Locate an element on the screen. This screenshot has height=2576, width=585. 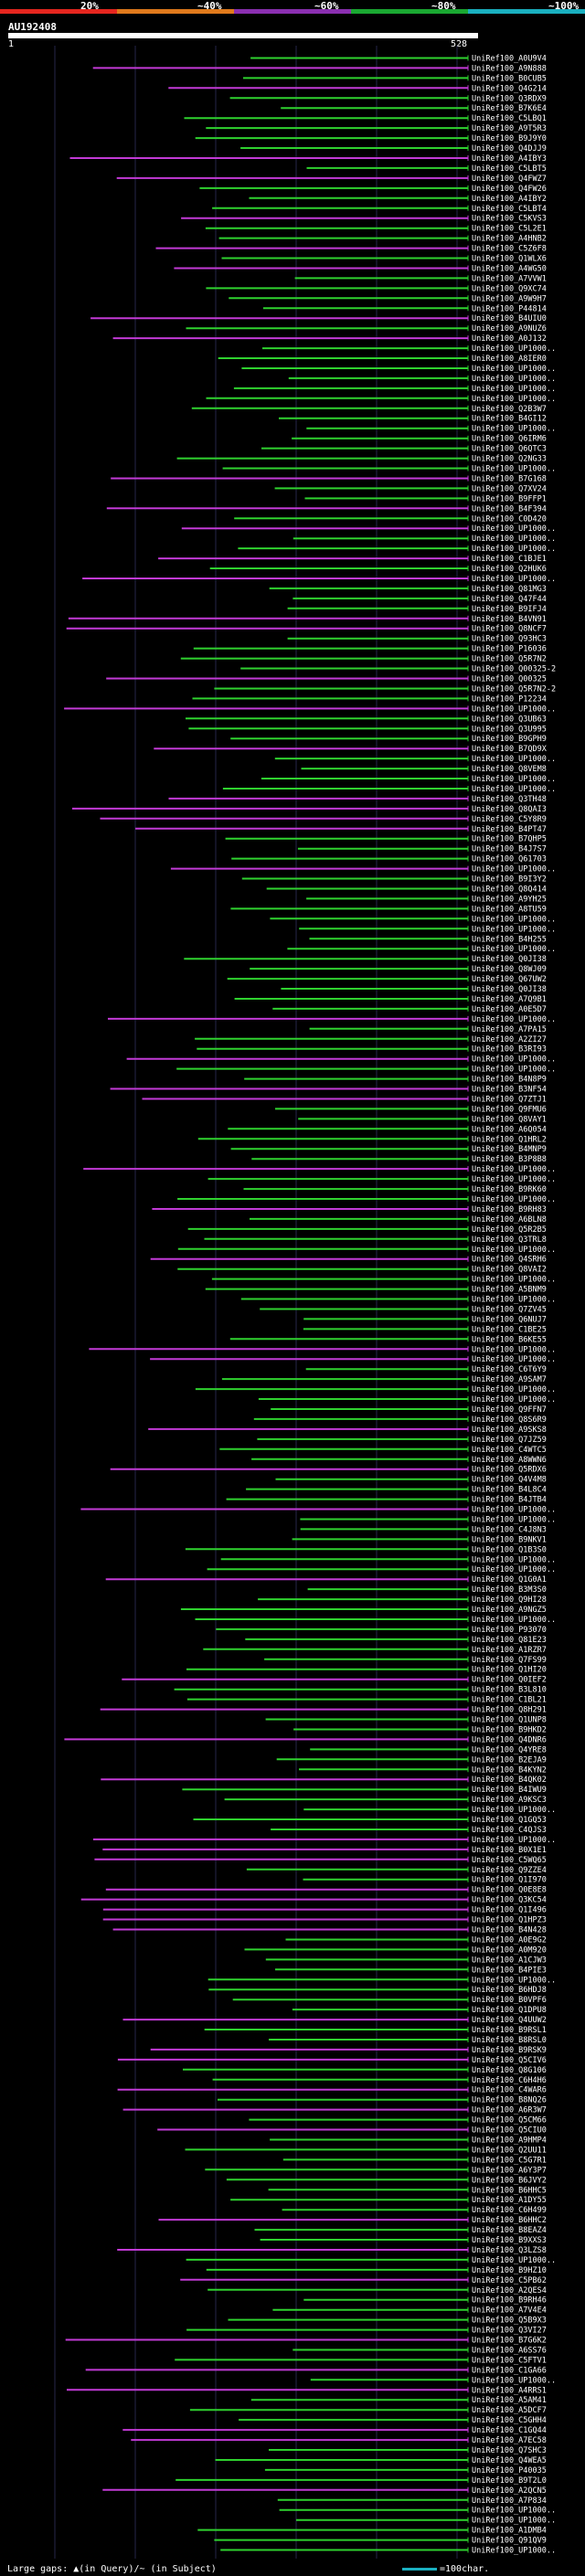
hit-label: UniRef100_Q6QTC3 is located at coordinates (510, 449).